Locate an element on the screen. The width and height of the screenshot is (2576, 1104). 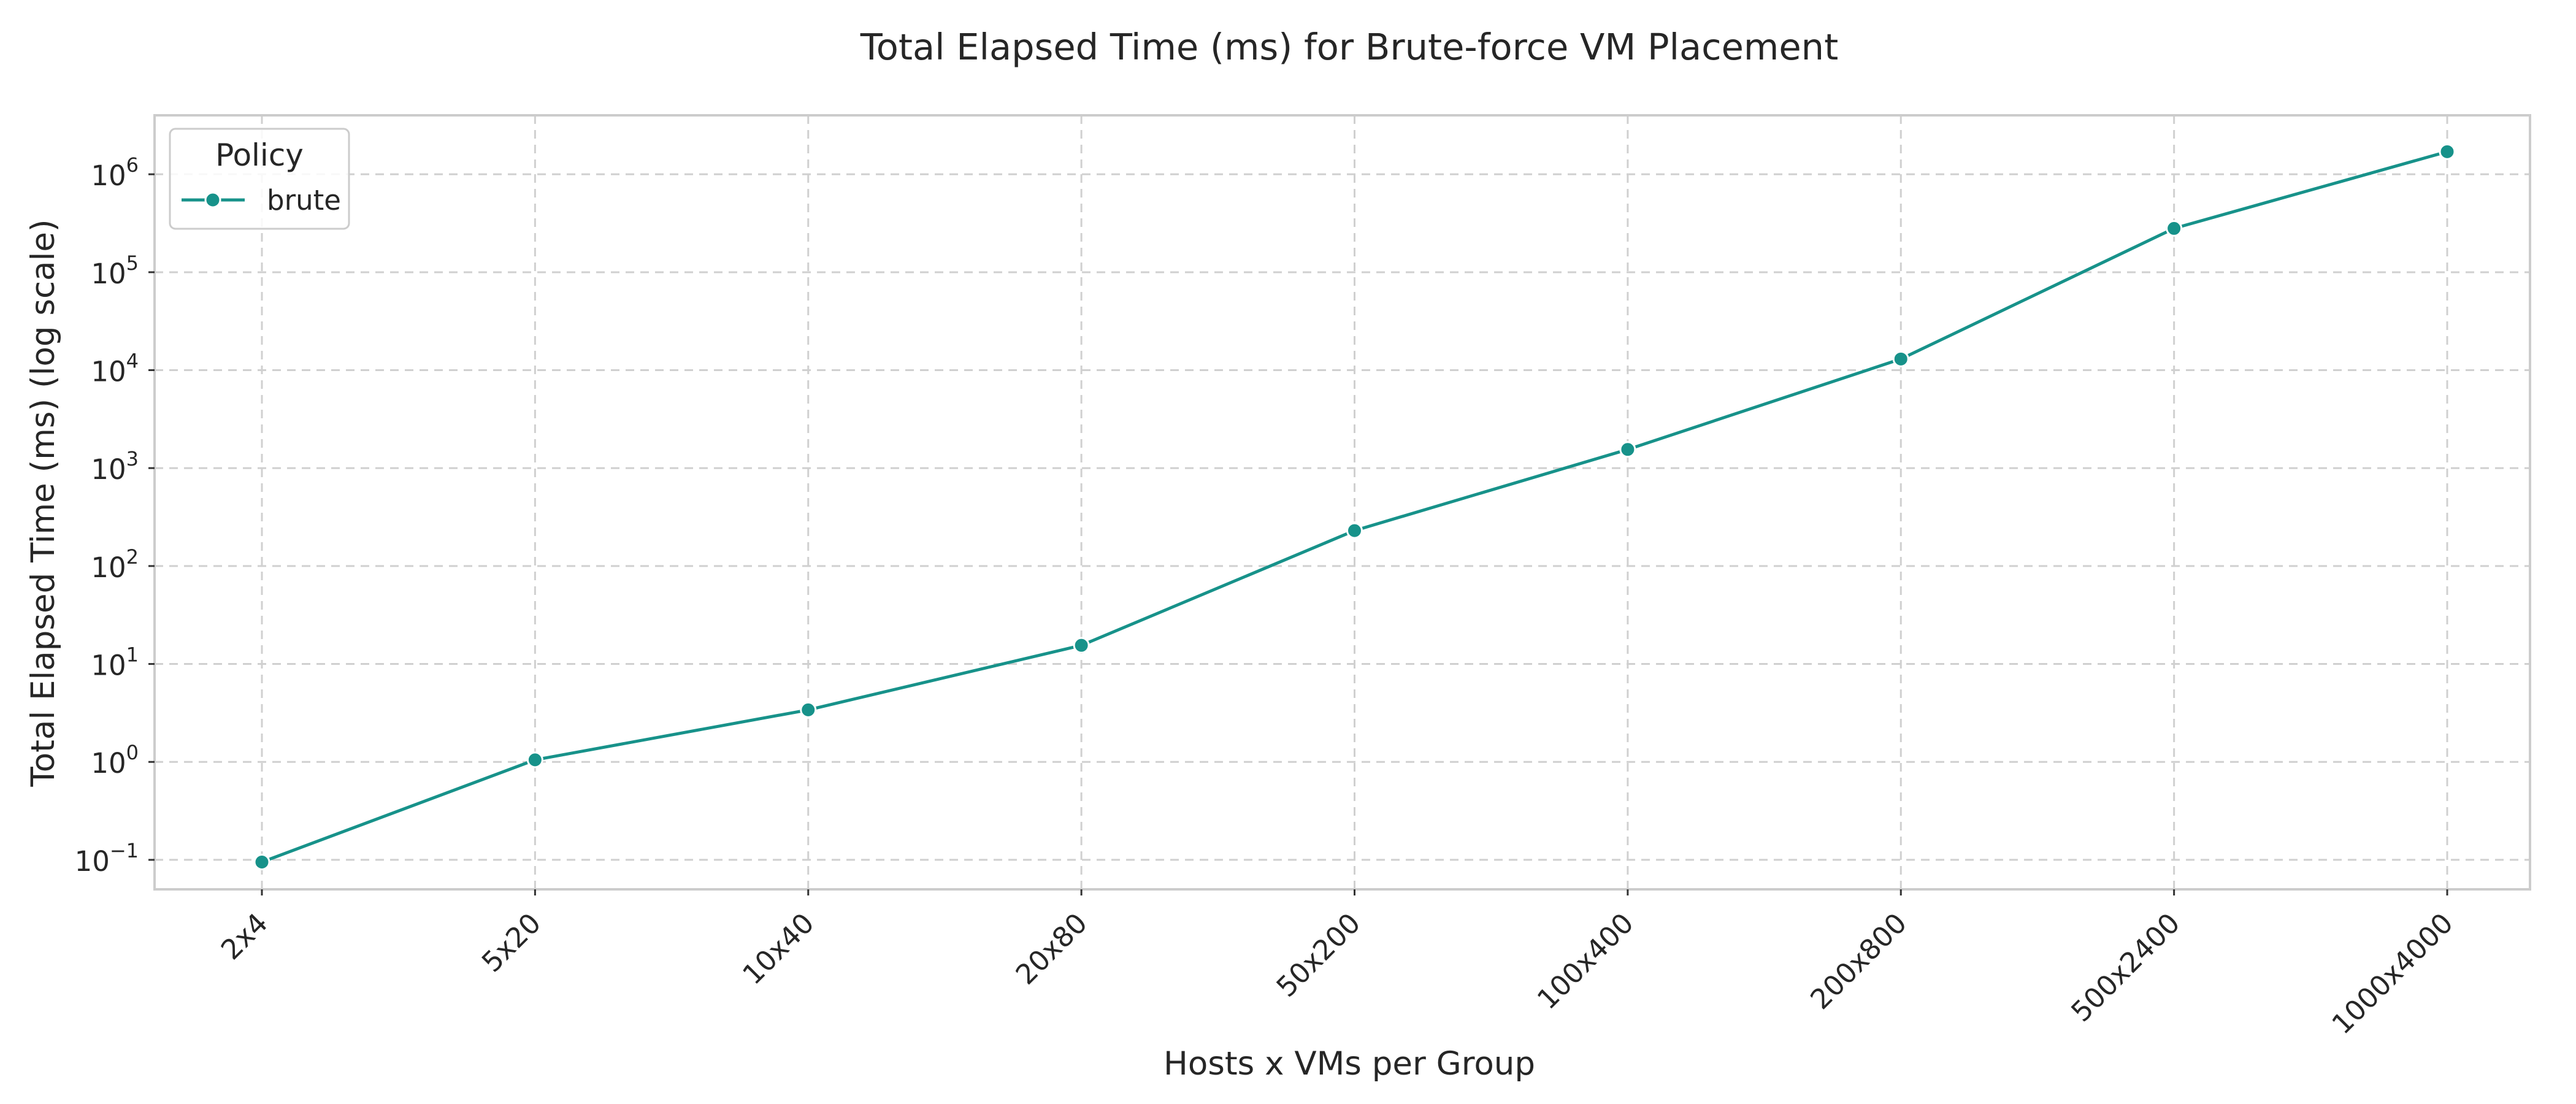
y-tick-label: 10⁶ is located at coordinates (115, 172).